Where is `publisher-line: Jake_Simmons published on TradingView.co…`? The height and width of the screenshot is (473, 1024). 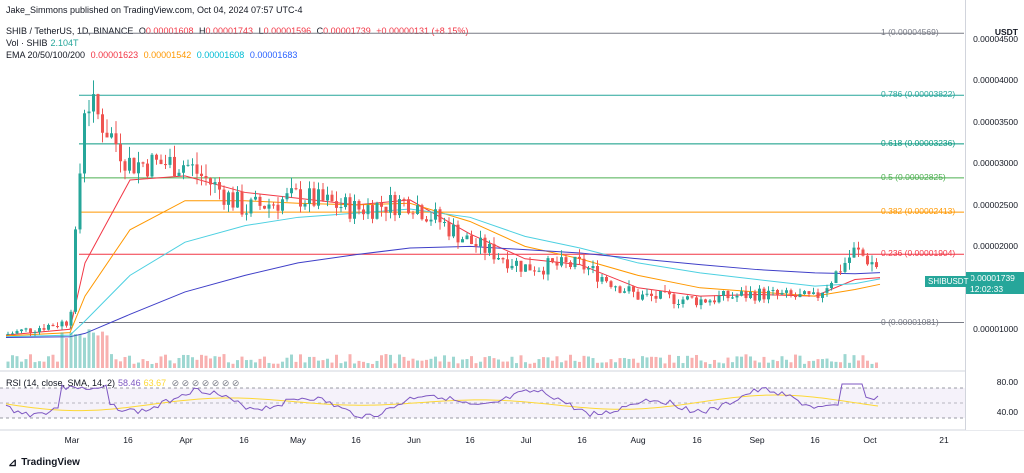
publisher-line: Jake_Simmons published on TradingView.co… is located at coordinates (154, 10).